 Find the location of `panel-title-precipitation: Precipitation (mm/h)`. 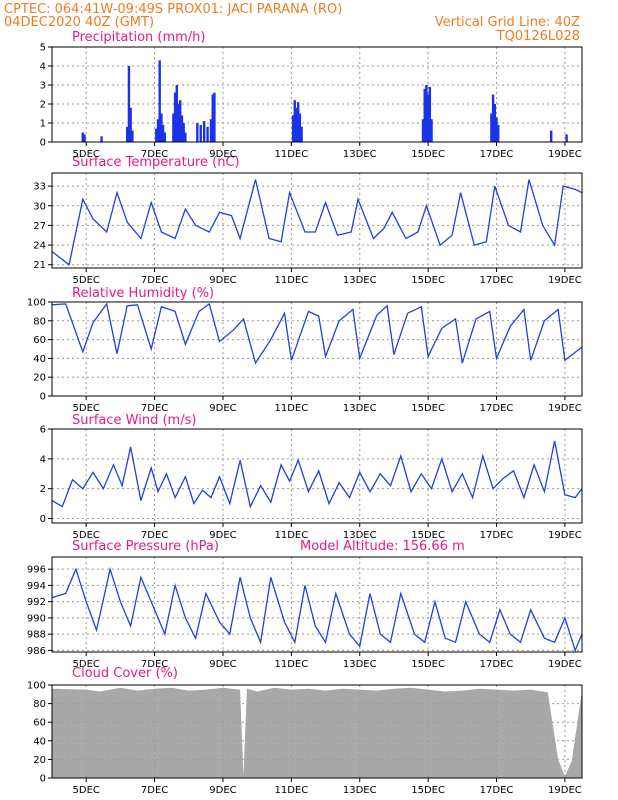

panel-title-precipitation: Precipitation (mm/h) is located at coordinates (138, 37).